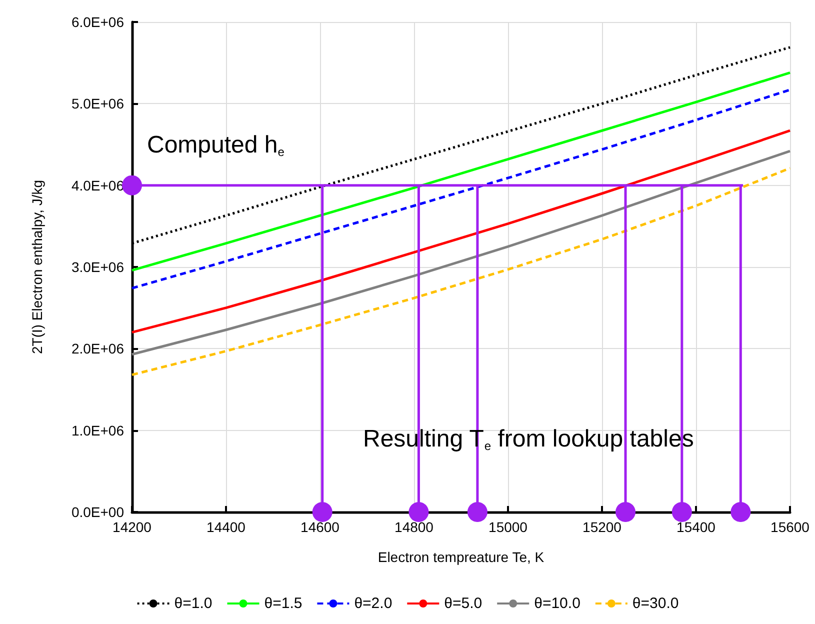 The image size is (815, 624). What do you see at coordinates (320, 527) in the screenshot?
I see `x-tick-label: 14600` at bounding box center [320, 527].